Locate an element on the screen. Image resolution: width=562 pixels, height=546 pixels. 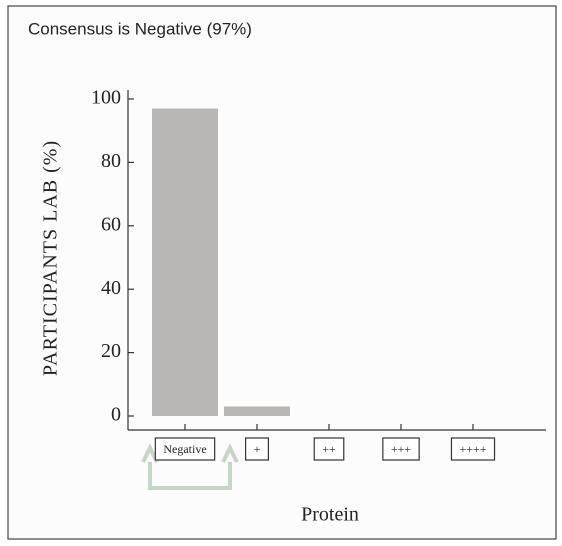
x-tick-label: ++ is located at coordinates (329, 449).